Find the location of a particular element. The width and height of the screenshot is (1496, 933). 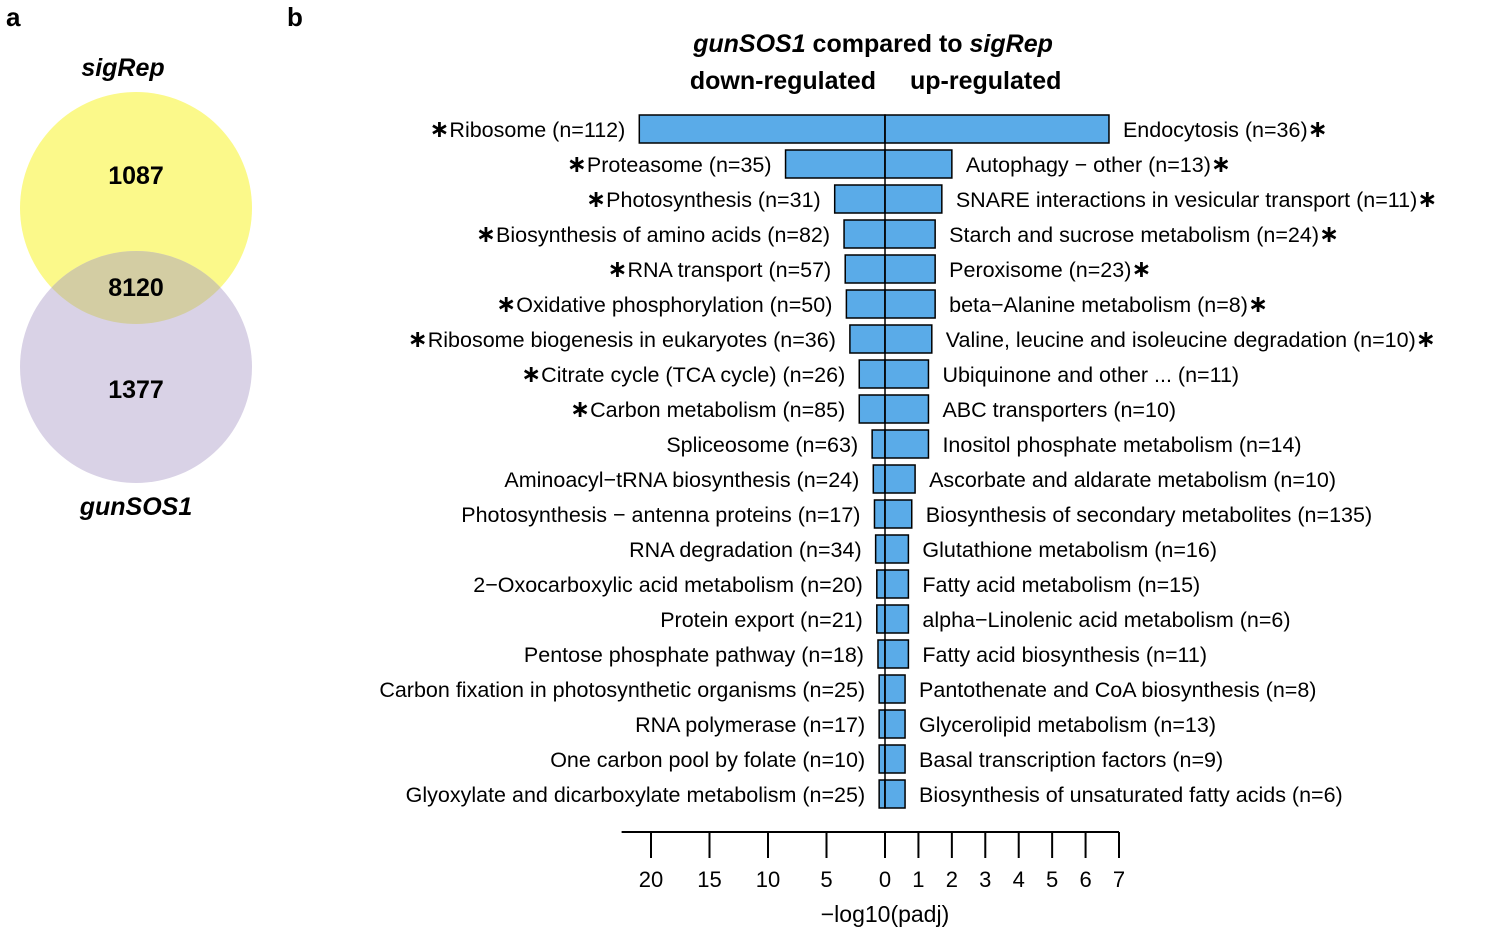

label-up-15: alpha−Linolenic acid metabolism (n=6) is located at coordinates (1106, 620).